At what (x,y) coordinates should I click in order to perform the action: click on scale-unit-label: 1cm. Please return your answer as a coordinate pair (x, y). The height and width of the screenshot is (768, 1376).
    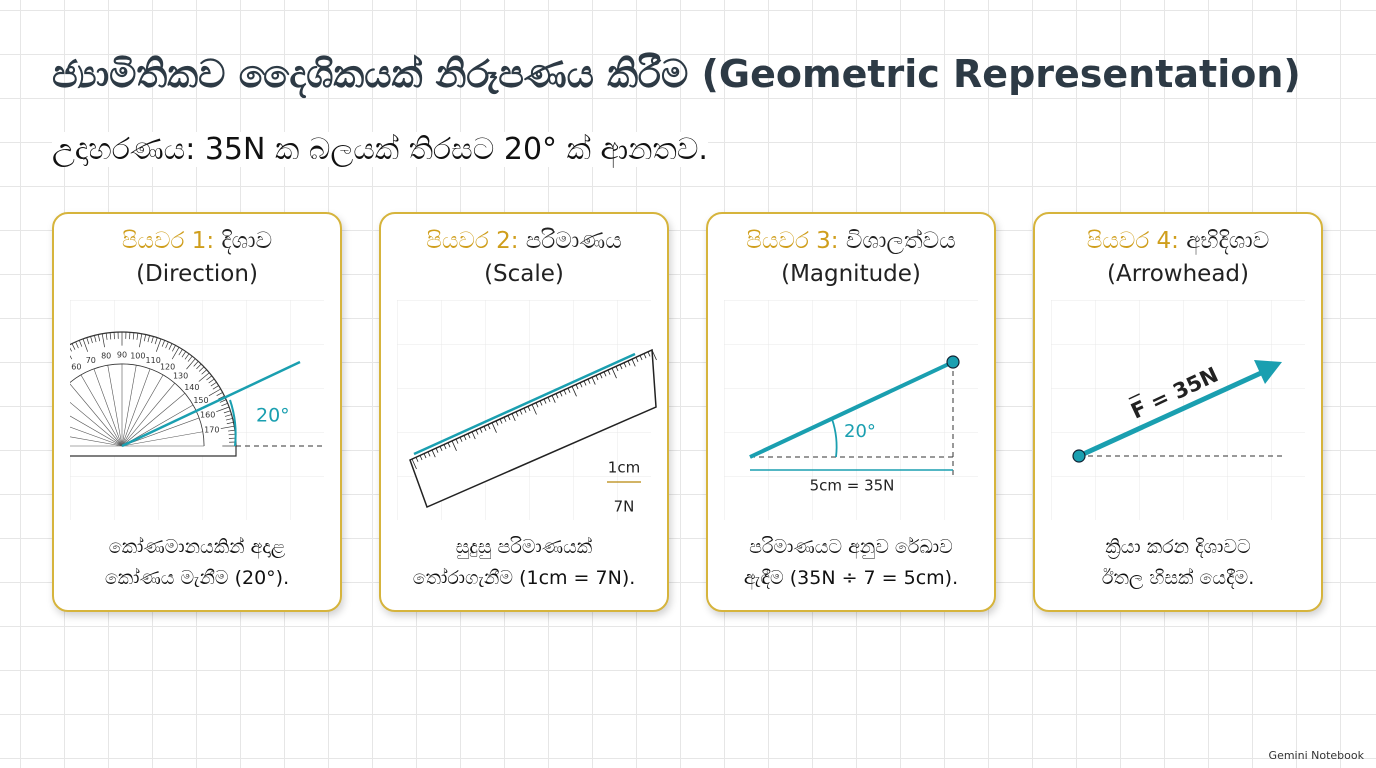
    Looking at the image, I should click on (624, 468).